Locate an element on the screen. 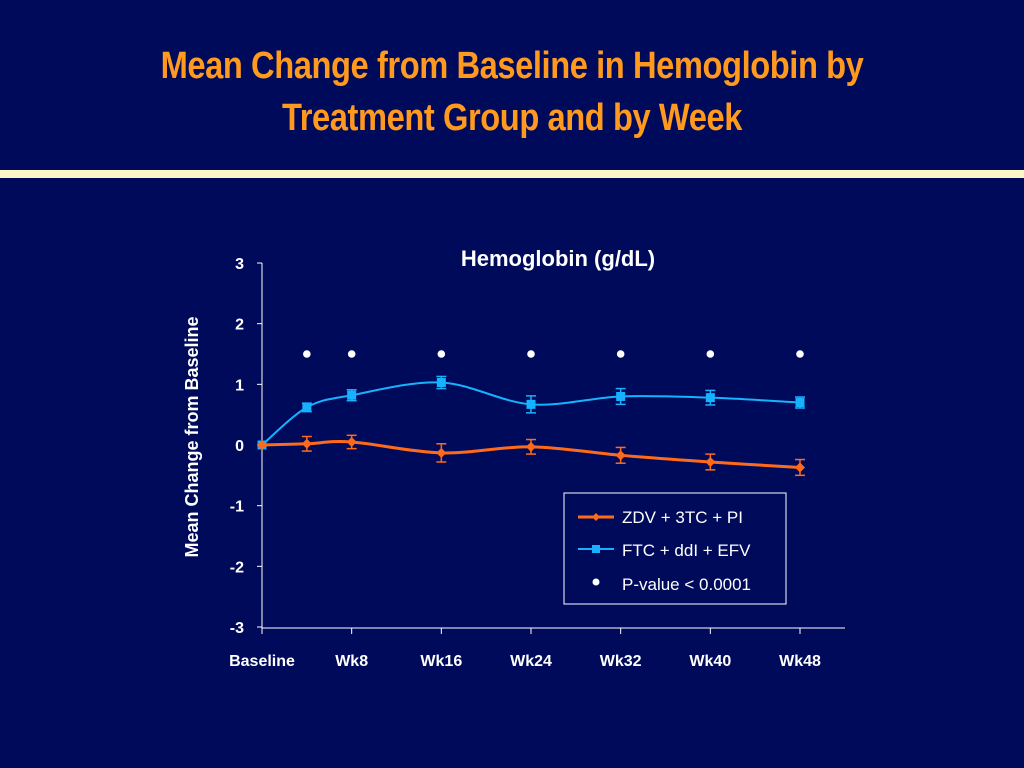 The width and height of the screenshot is (1024, 768). legend-label-zdv: ZDV + 3TC + PI is located at coordinates (682, 517).